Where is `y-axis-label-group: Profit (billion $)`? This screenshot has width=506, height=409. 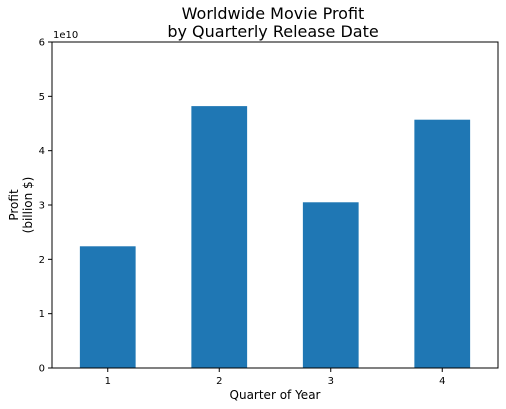 y-axis-label-group: Profit (billion $) is located at coordinates (21, 205).